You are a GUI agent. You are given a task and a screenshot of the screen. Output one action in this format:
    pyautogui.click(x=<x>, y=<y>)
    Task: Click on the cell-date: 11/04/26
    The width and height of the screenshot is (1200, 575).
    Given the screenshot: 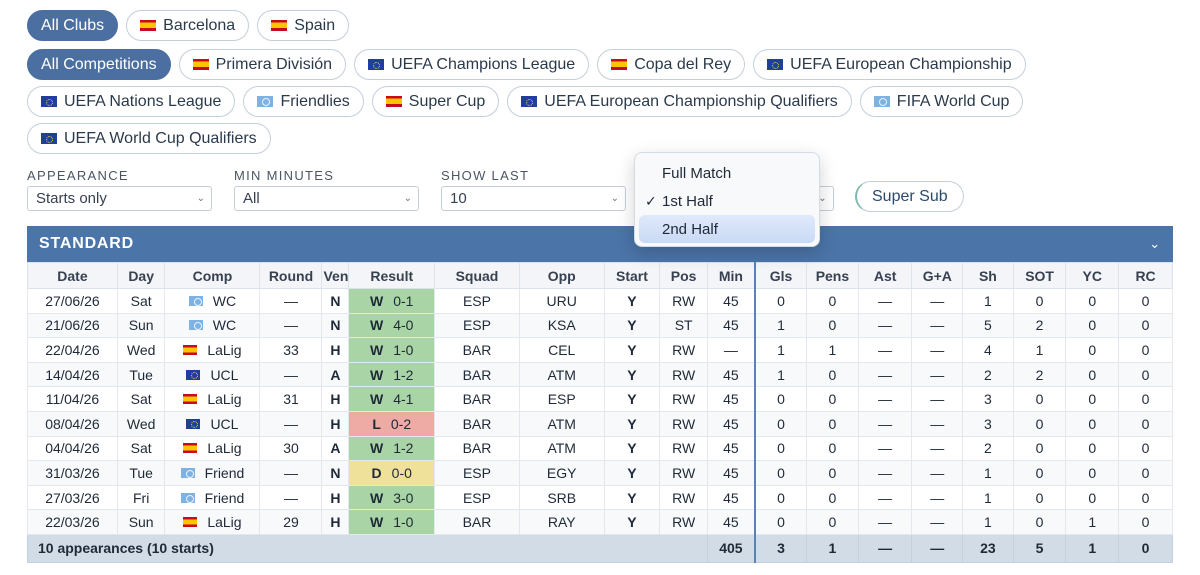 What is the action you would take?
    pyautogui.click(x=72, y=399)
    